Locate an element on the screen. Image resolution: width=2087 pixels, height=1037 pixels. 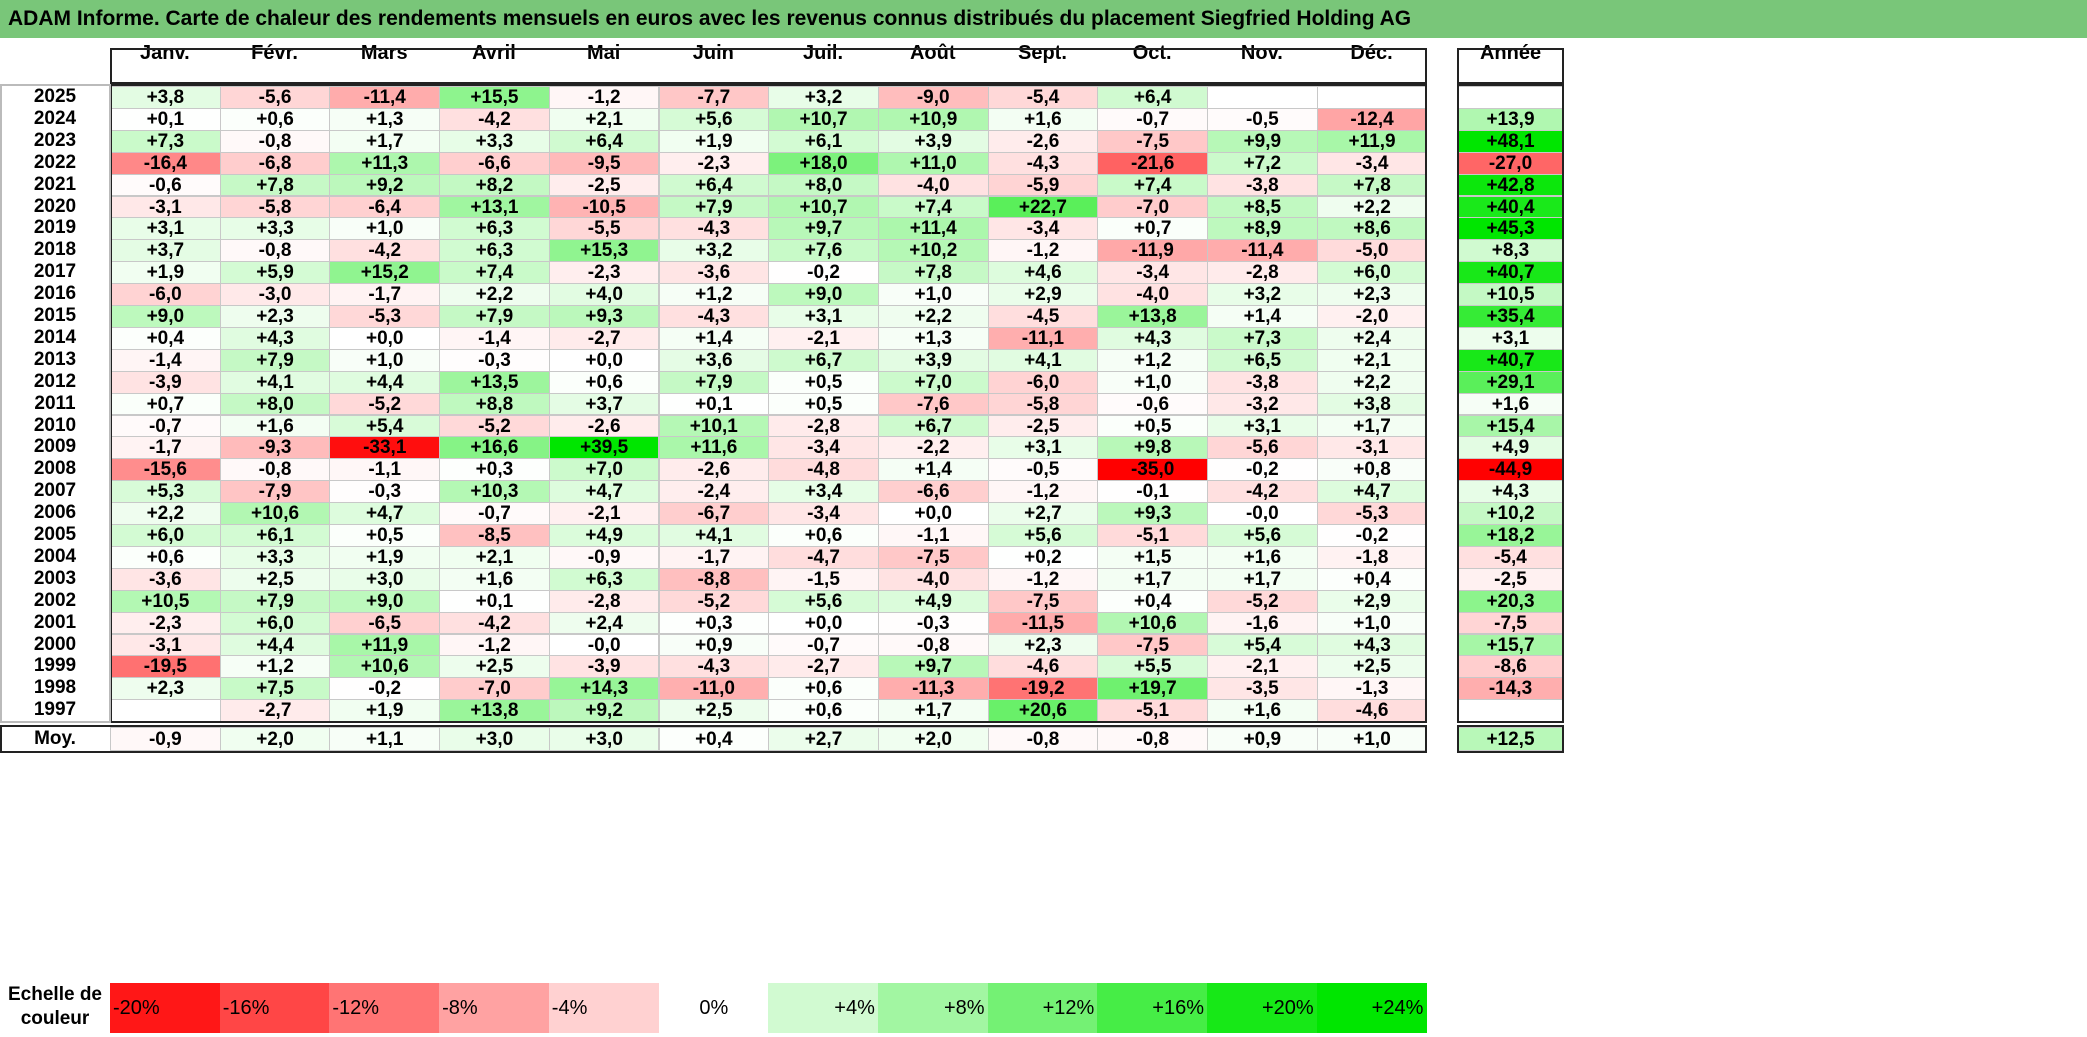
average-cell: +3,0 is located at coordinates (494, 739).